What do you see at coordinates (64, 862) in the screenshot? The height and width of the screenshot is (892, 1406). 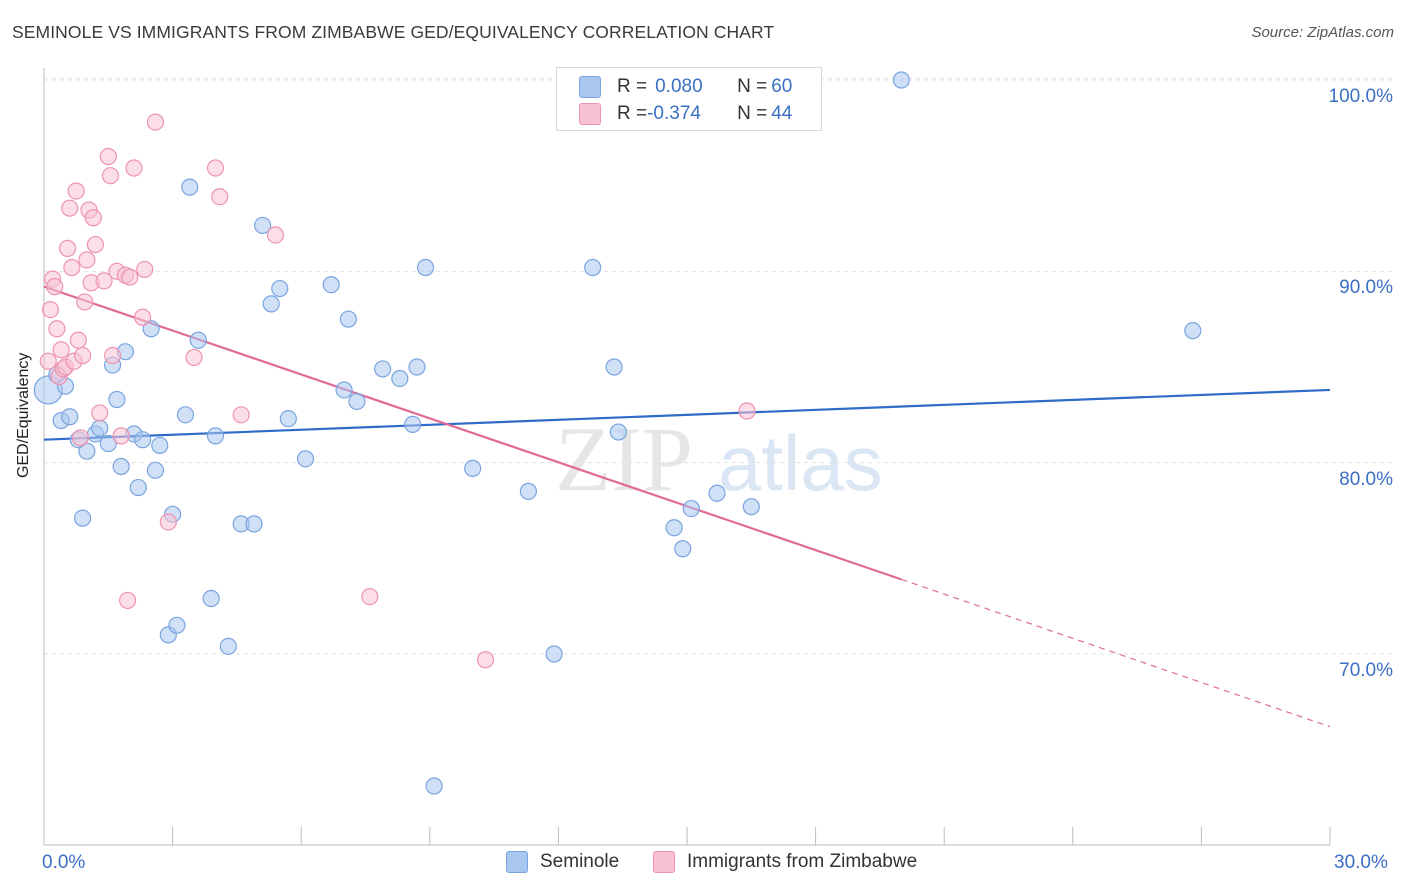 I see `x-tick-label: 0.0%` at bounding box center [64, 862].